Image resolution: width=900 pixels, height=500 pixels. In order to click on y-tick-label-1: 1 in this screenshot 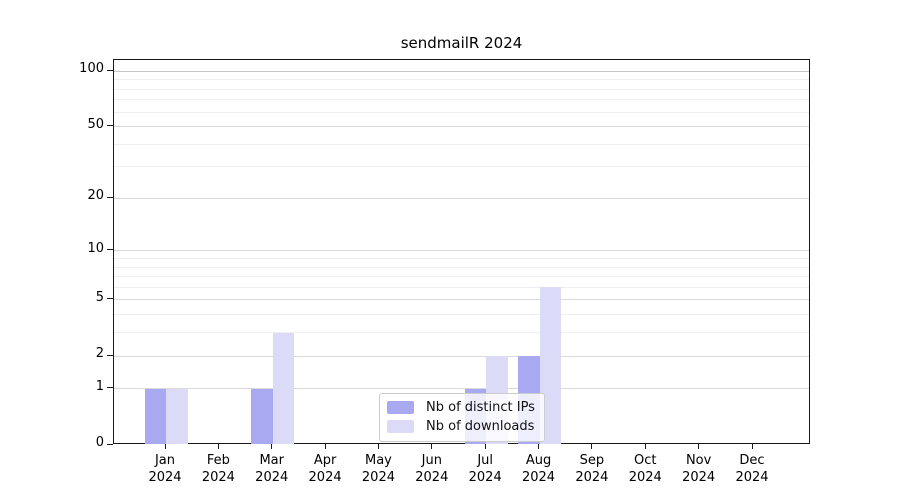, I will do `click(99, 386)`.